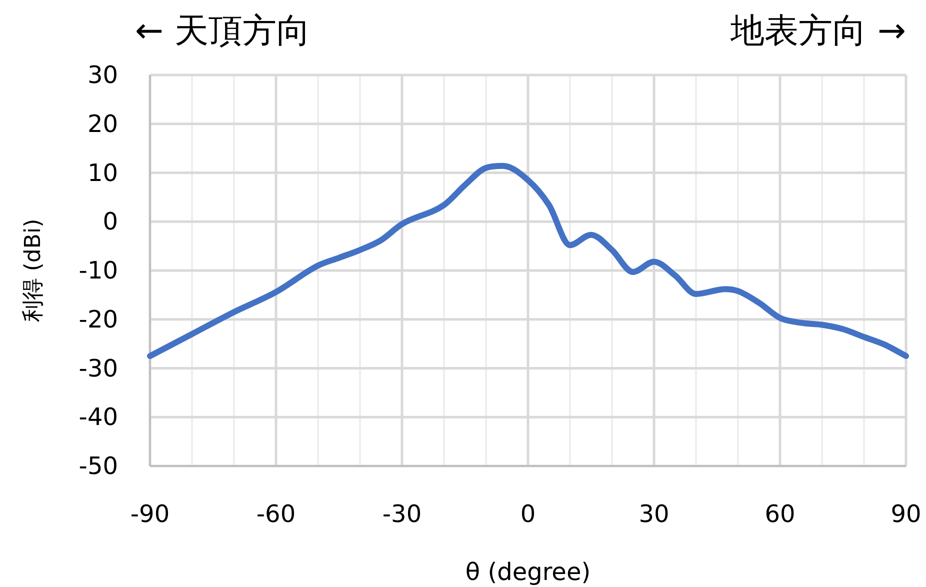 This screenshot has height=587, width=926. What do you see at coordinates (402, 514) in the screenshot?
I see `x-tick-label: -30` at bounding box center [402, 514].